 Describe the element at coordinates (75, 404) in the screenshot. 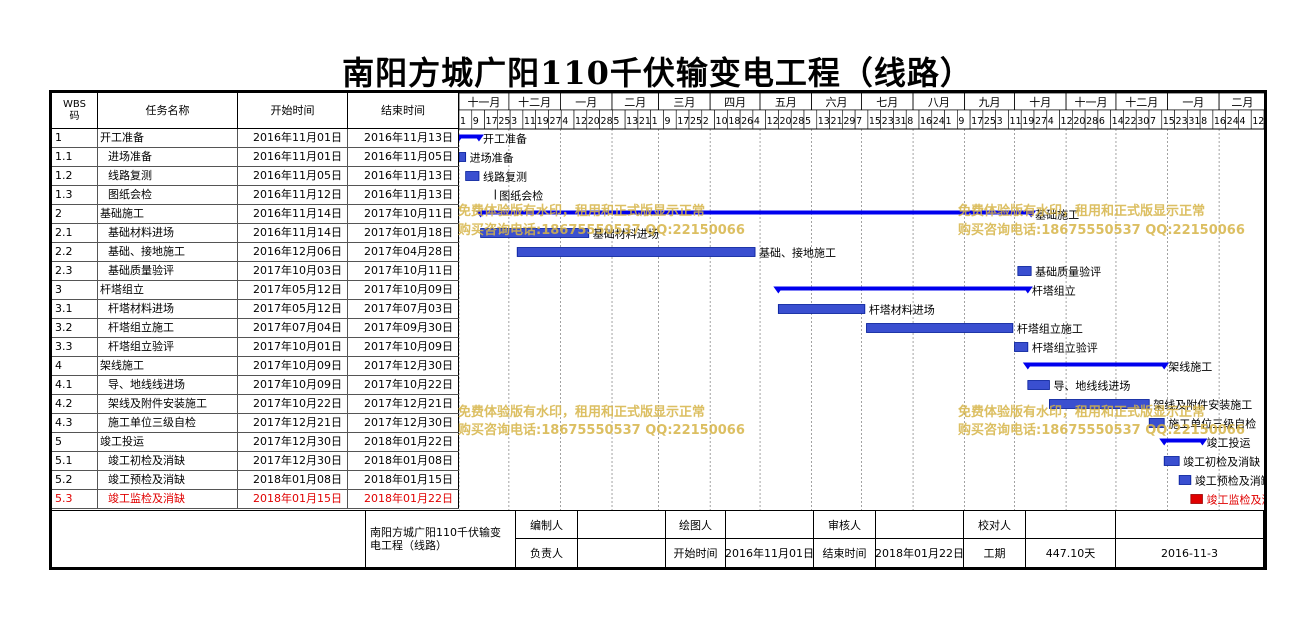

I see `task-wbs: 4.2` at that location.